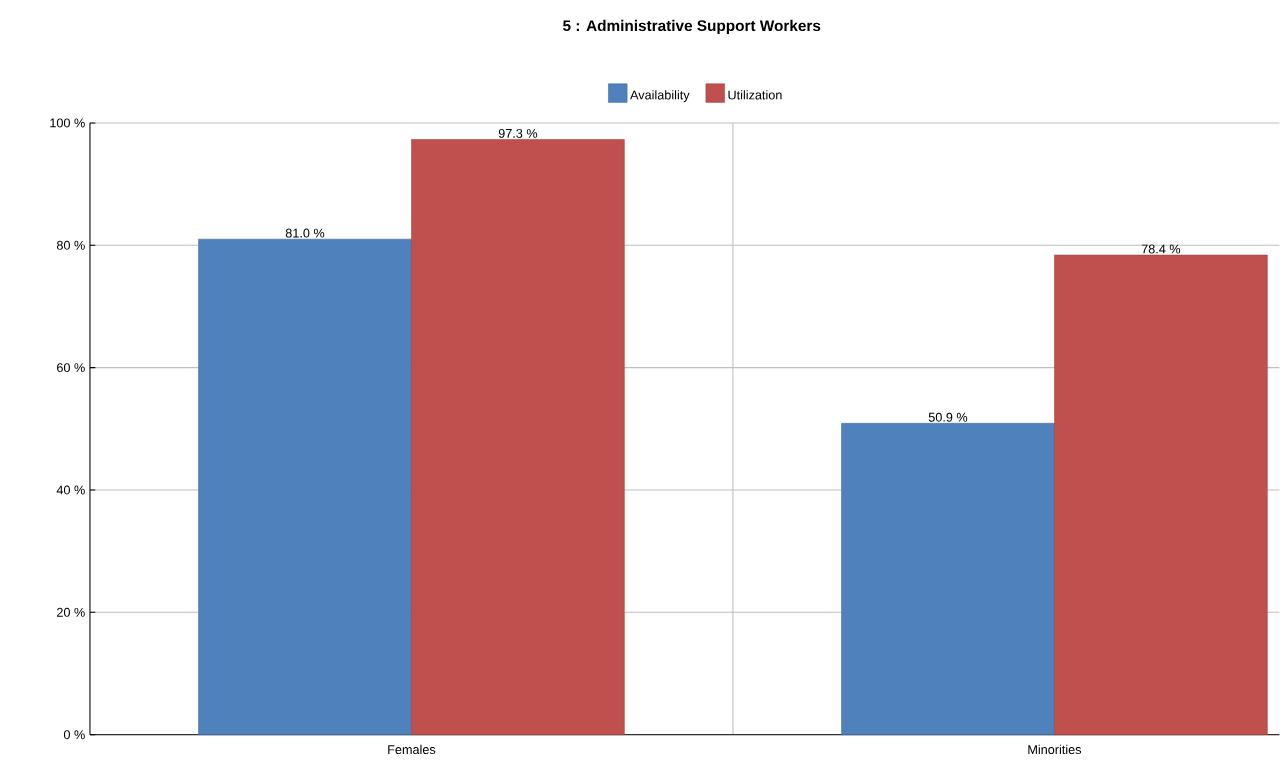  What do you see at coordinates (67, 123) in the screenshot?
I see `y-tick-label: 100 %` at bounding box center [67, 123].